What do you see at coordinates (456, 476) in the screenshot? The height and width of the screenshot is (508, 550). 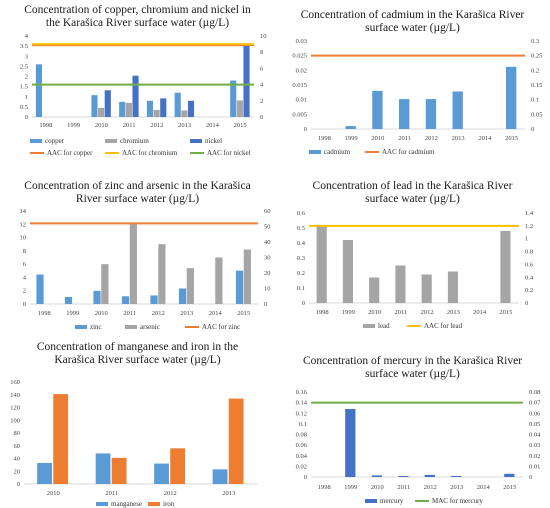 I see `bar-mercury-2013` at bounding box center [456, 476].